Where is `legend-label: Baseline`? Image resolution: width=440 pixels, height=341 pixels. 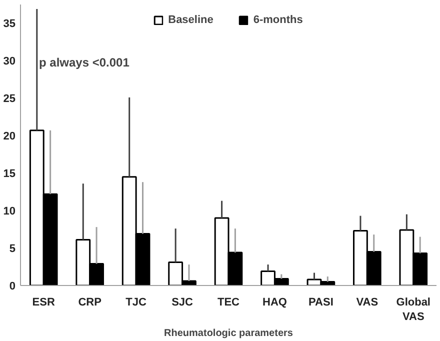
legend-label: Baseline is located at coordinates (191, 20).